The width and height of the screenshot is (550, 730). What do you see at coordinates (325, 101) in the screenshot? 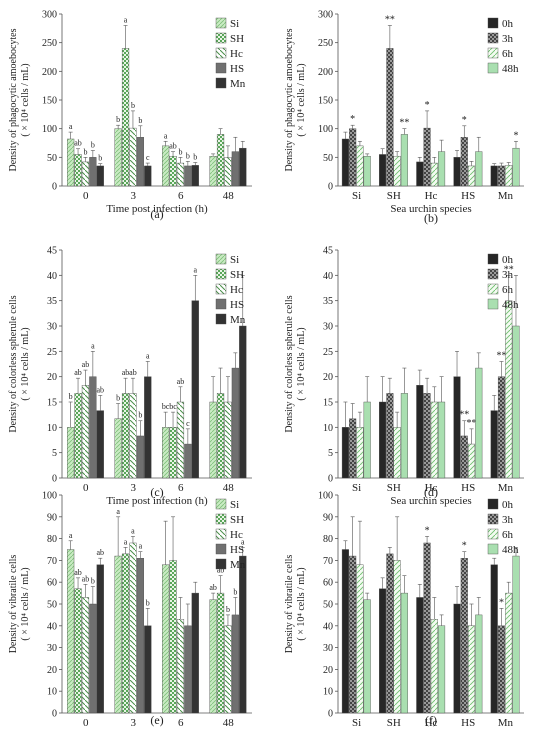
I see `y-tick-label: 150` at bounding box center [325, 101].